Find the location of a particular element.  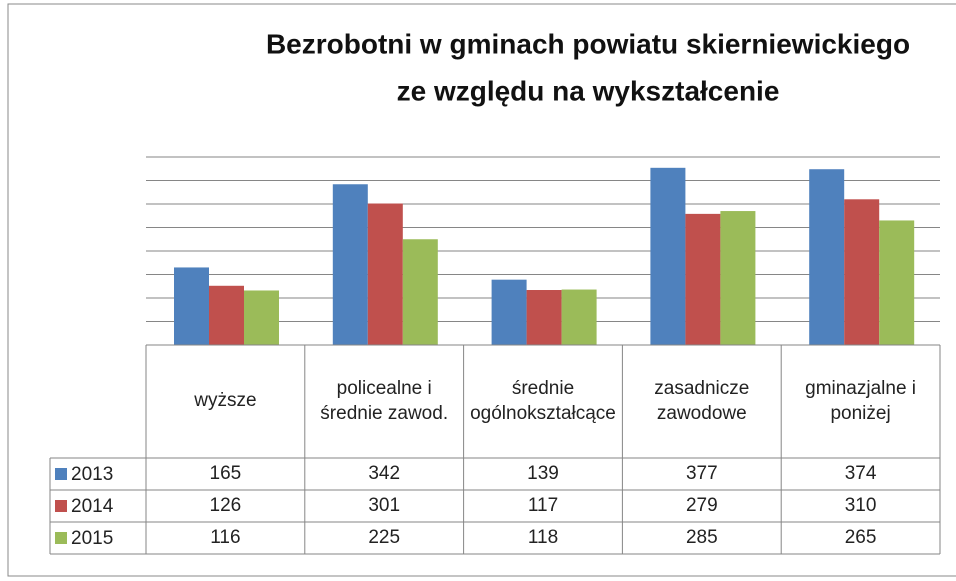

table-value: 116 is located at coordinates (225, 537).